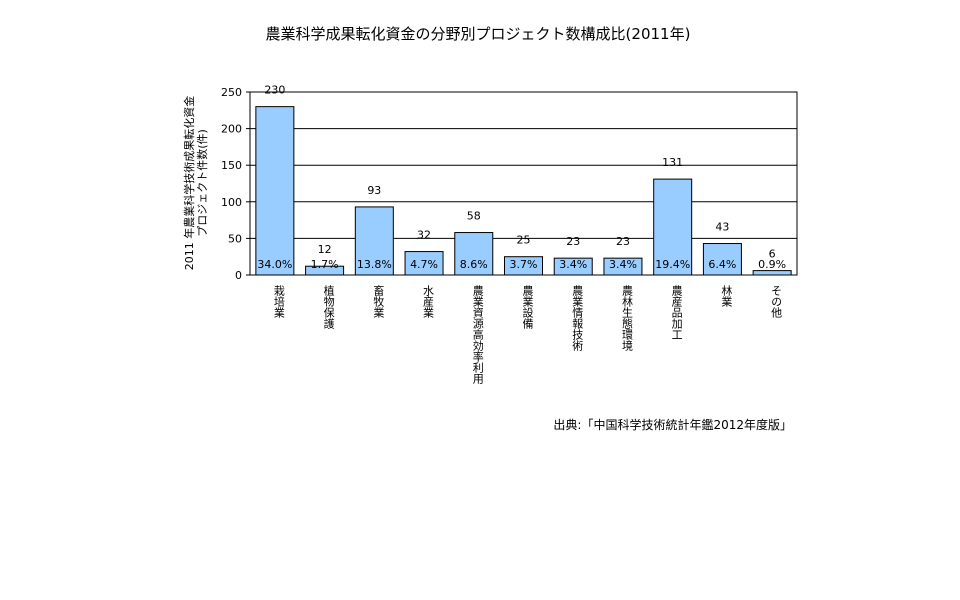 Image resolution: width=960 pixels, height=600 pixels. I want to click on percent-label: 8.6%, so click(474, 264).